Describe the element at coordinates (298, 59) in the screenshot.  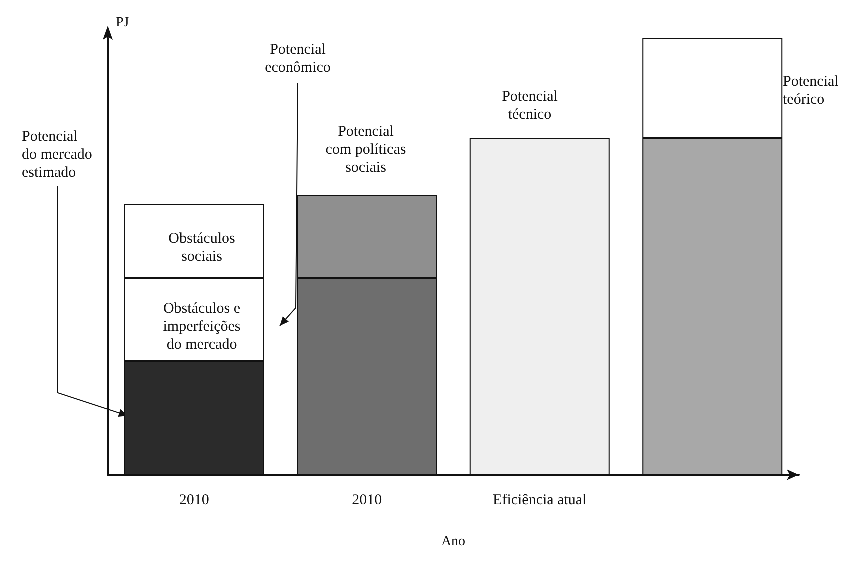
I see `annotation: Potencial econômico` at that location.